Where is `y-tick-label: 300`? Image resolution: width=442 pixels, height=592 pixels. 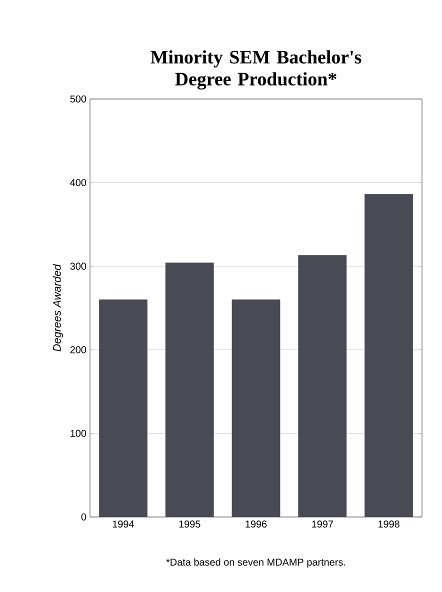
y-tick-label: 300 is located at coordinates (78, 266).